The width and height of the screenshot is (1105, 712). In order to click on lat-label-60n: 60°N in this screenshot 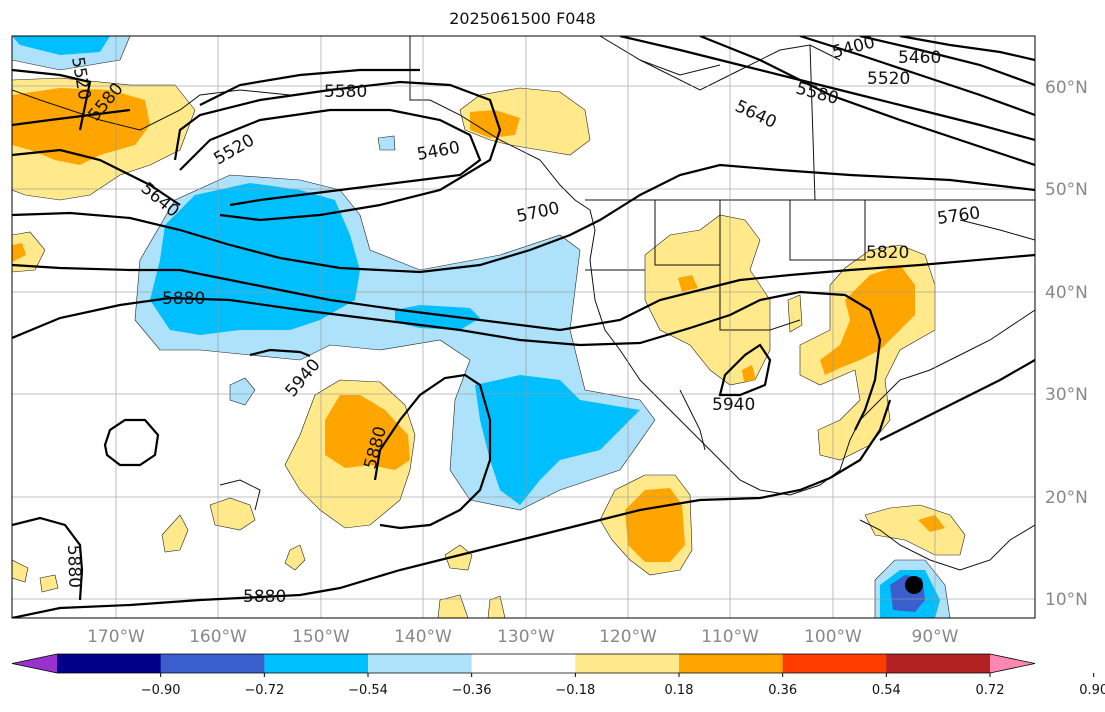, I will do `click(1066, 88)`.